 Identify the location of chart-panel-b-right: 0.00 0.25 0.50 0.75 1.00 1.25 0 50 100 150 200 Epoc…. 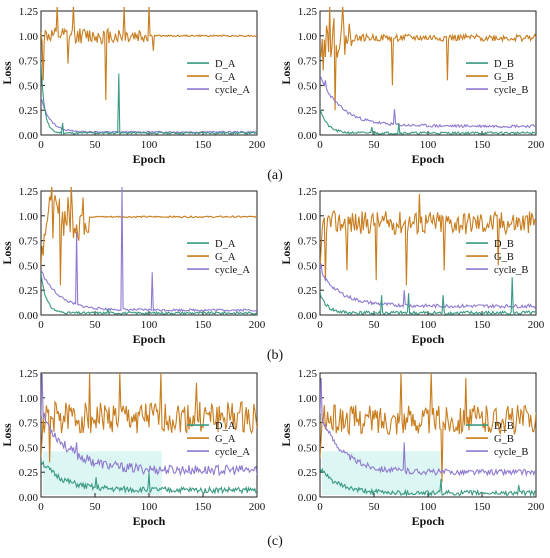
(412, 266).